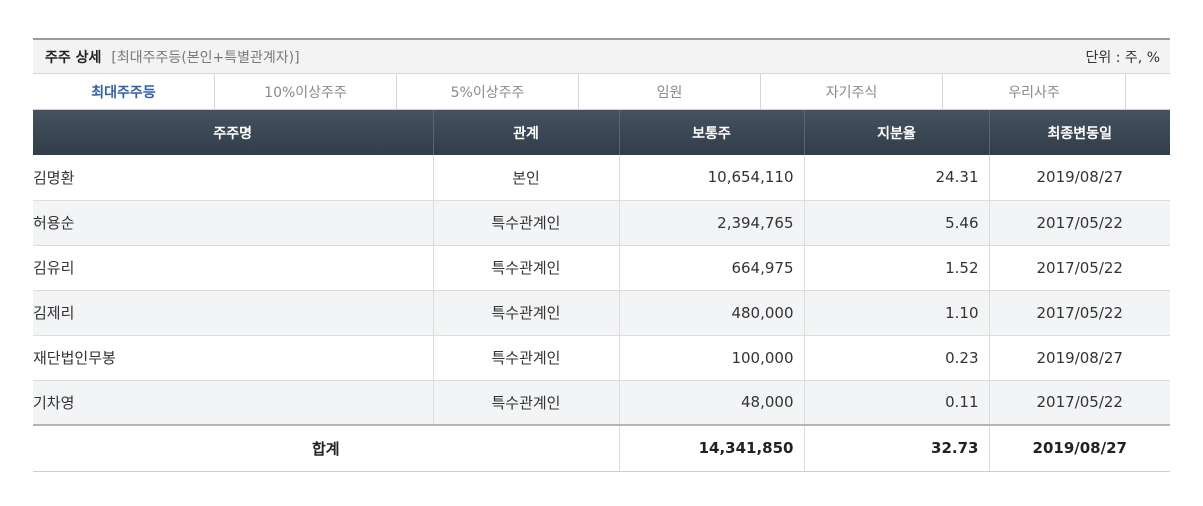 The height and width of the screenshot is (506, 1203). I want to click on tab-10pct-shareholders: 10%이상주주, so click(306, 91).